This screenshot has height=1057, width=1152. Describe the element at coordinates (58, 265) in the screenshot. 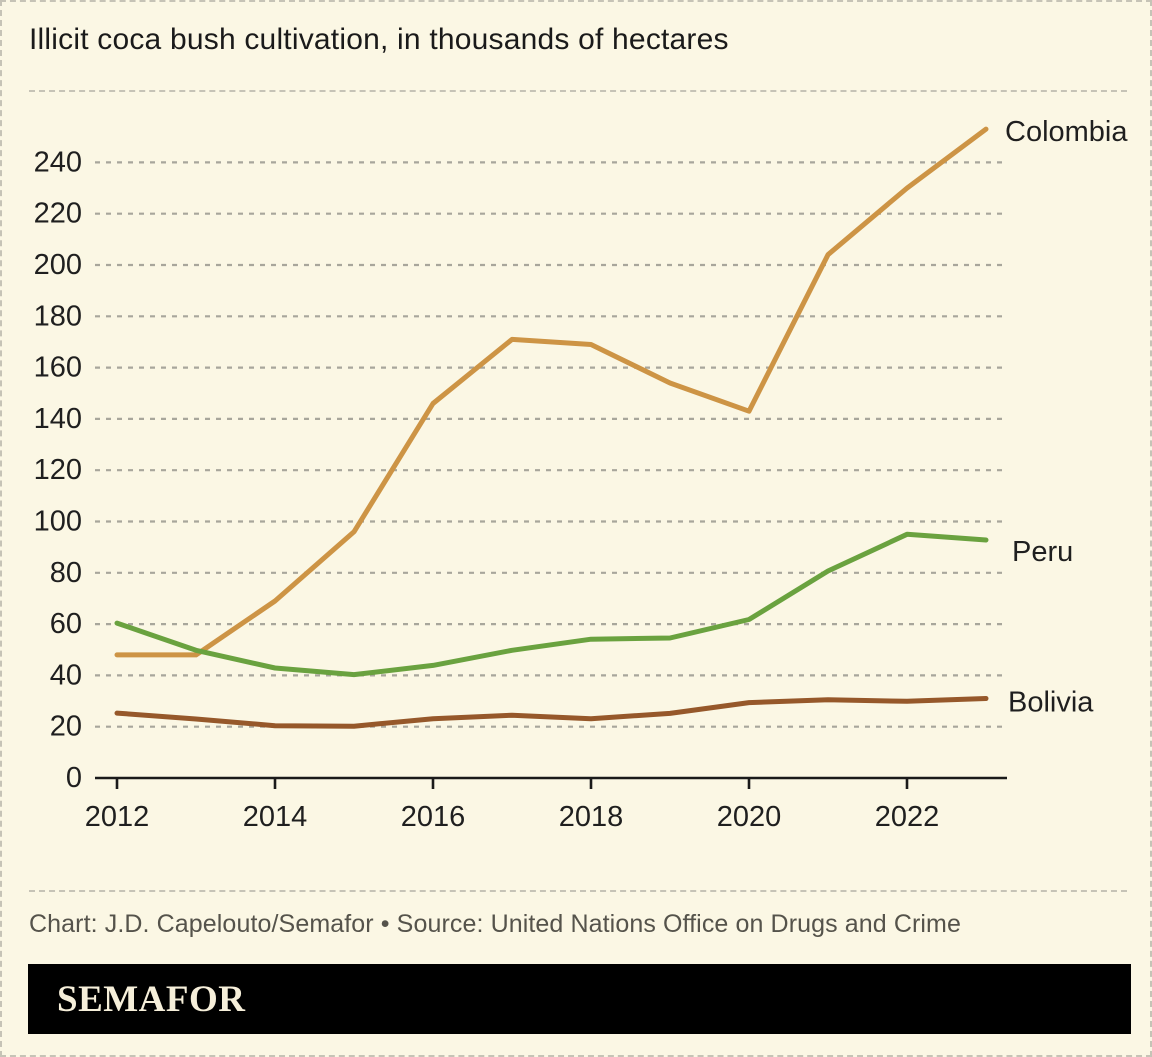

I see `y-tick-label-200: 200` at that location.